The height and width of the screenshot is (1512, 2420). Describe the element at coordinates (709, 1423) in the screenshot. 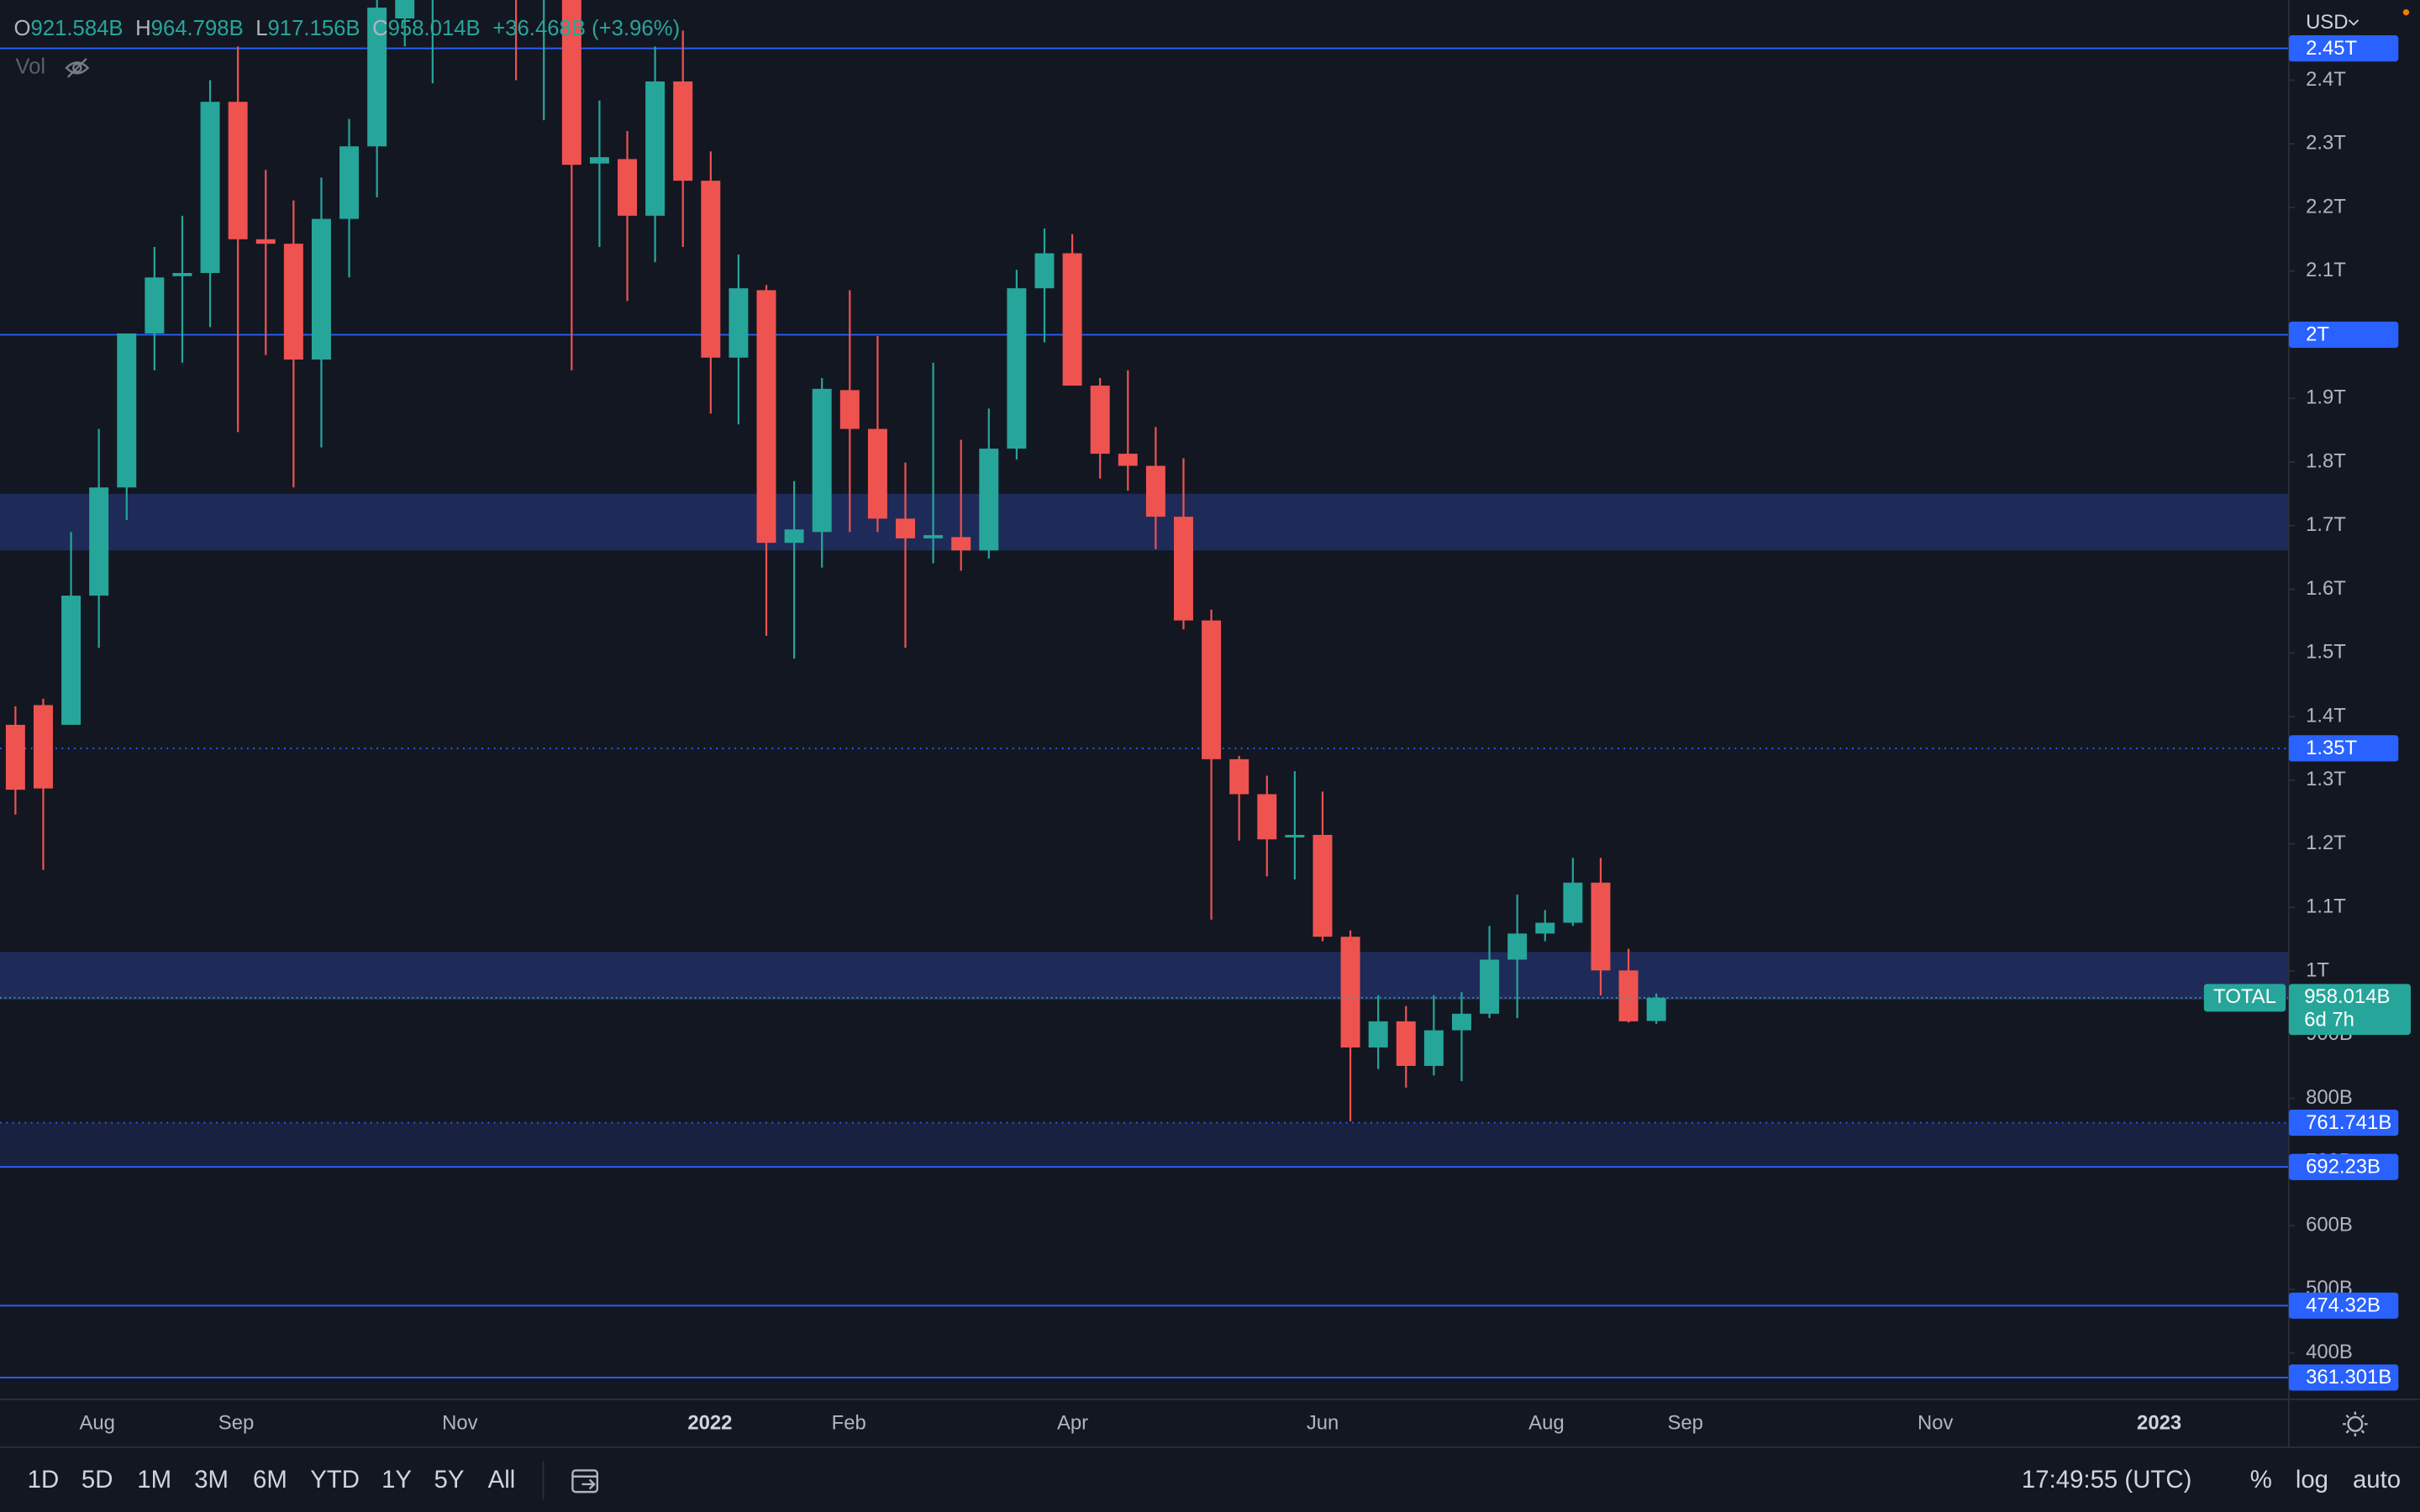

I see `x-tick-label: 2022` at that location.